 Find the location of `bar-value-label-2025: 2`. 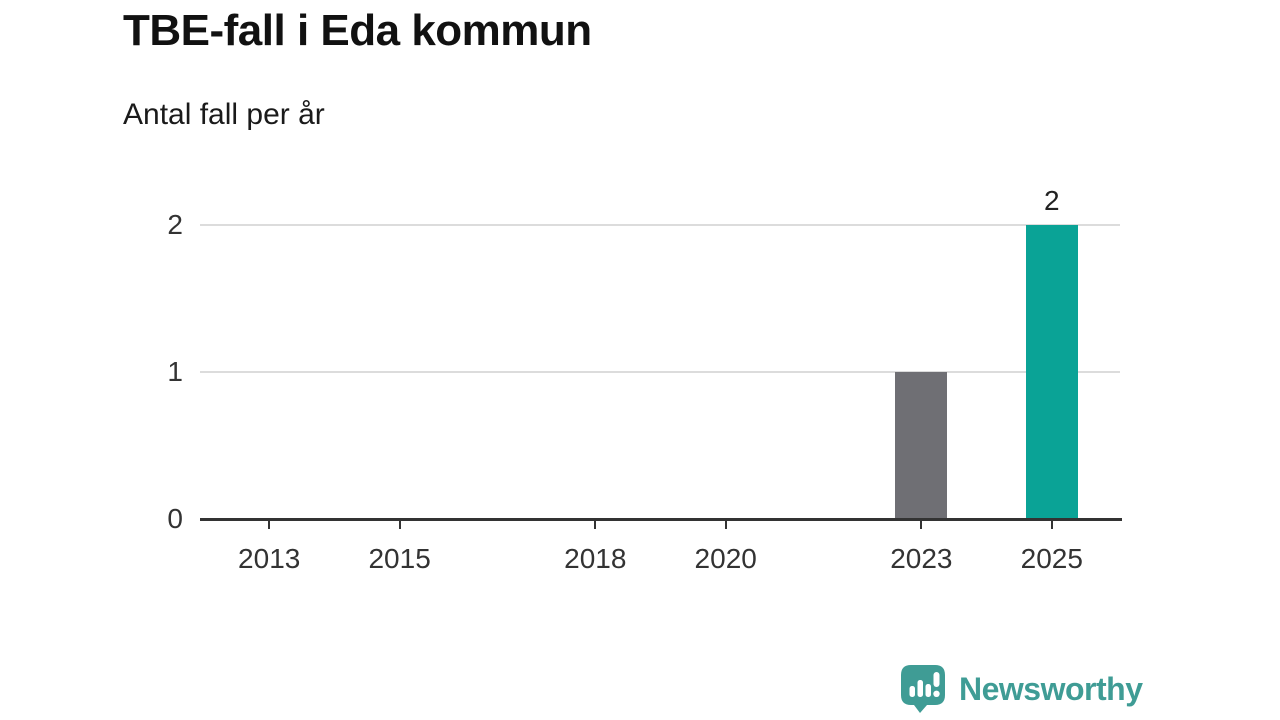

bar-value-label-2025: 2 is located at coordinates (1051, 200).